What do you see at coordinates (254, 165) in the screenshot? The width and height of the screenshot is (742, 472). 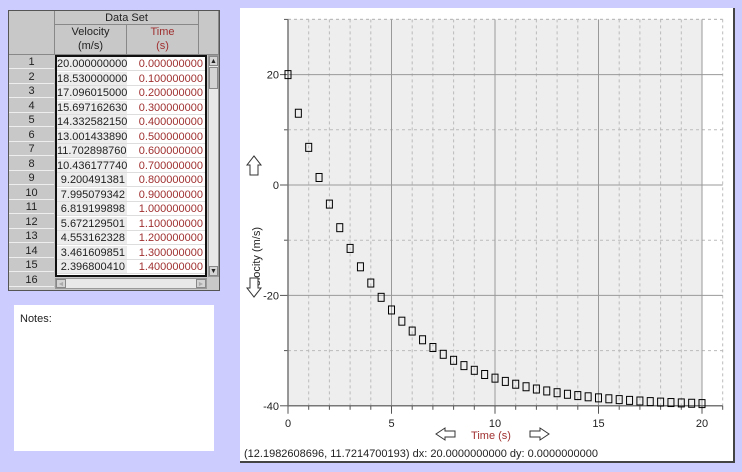 I see `arrow-up-icon` at bounding box center [254, 165].